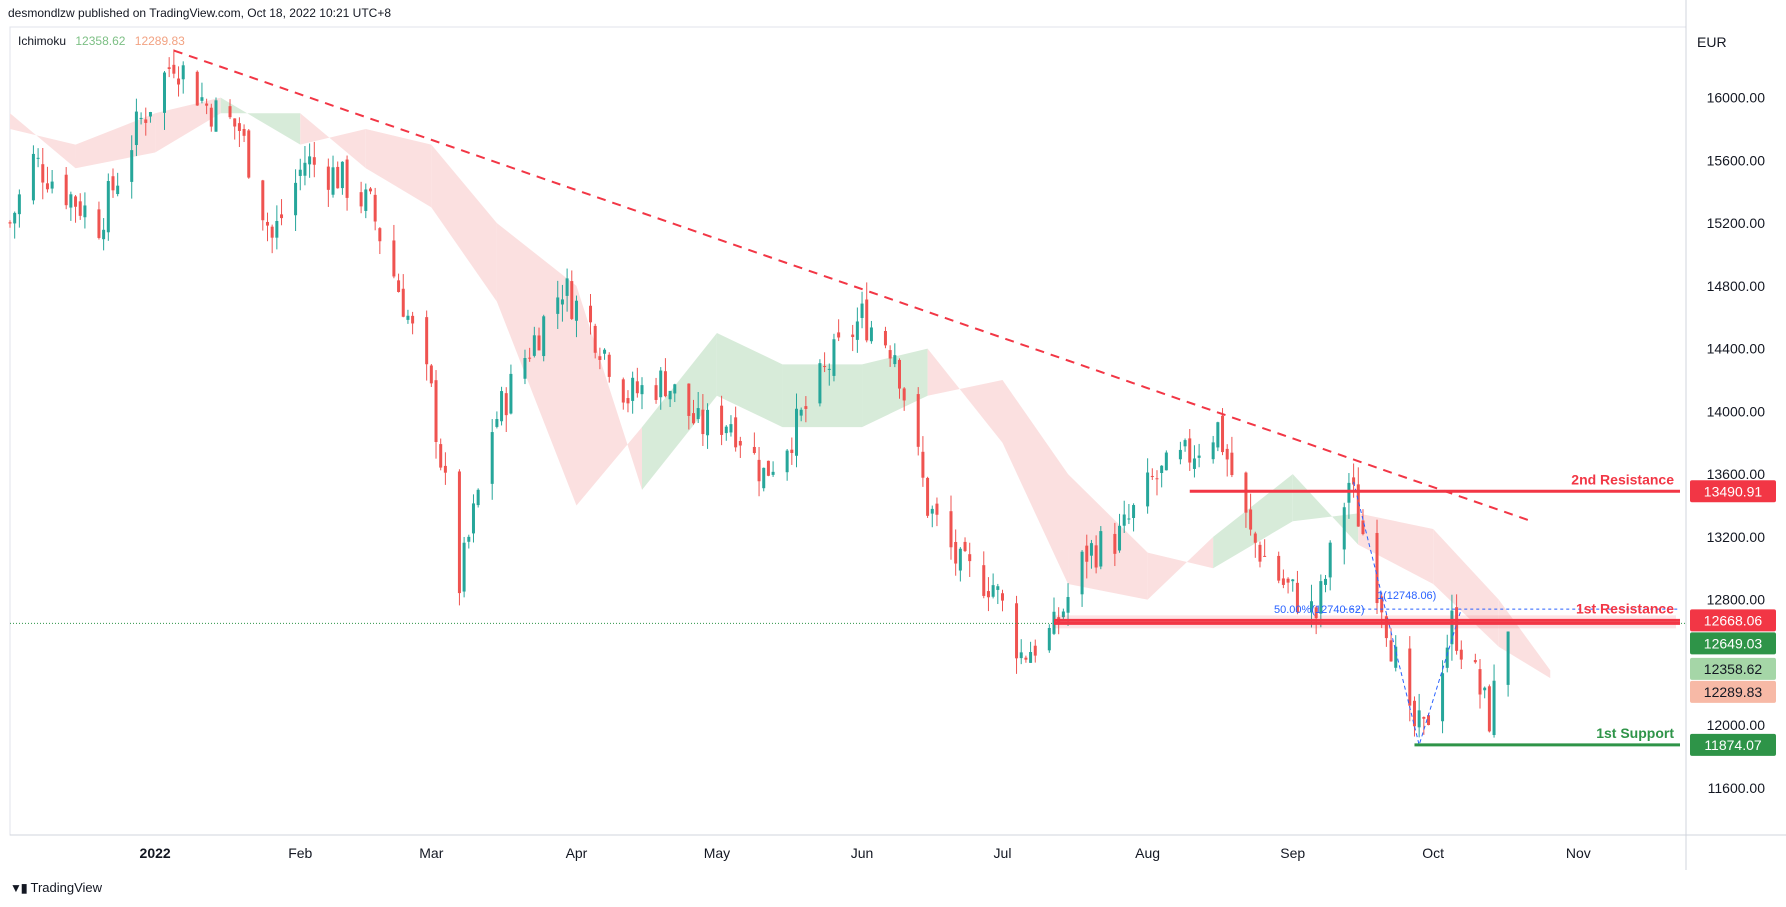  I want to click on price-tag-label: 12668.06, so click(1733, 620).